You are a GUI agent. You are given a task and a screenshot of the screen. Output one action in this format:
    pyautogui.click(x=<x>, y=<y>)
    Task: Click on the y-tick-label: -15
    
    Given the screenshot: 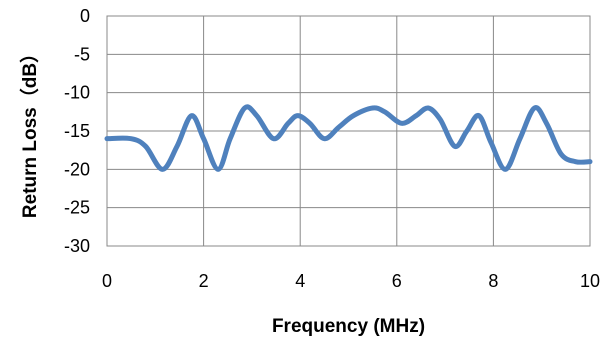 What is the action you would take?
    pyautogui.click(x=77, y=131)
    